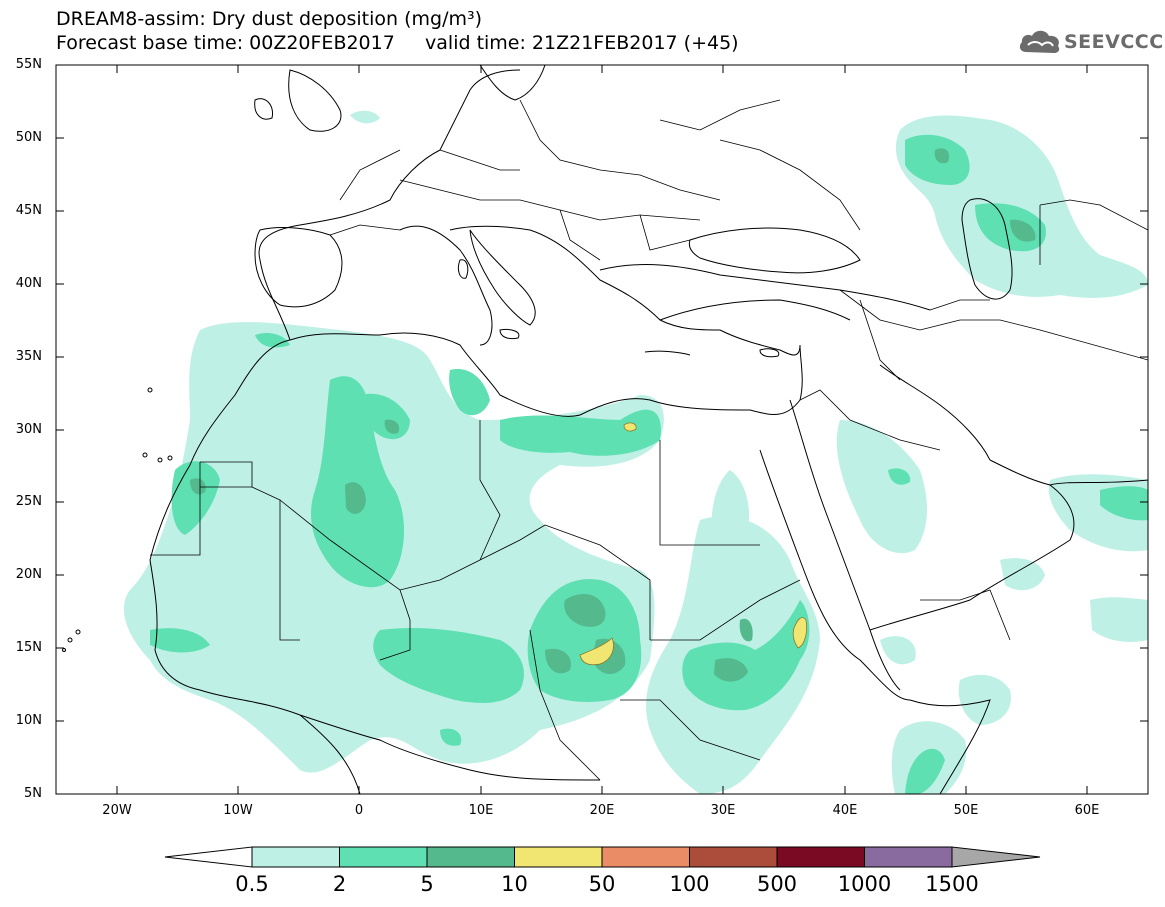  What do you see at coordinates (602, 810) in the screenshot?
I see `lon-label: 20E` at bounding box center [602, 810].